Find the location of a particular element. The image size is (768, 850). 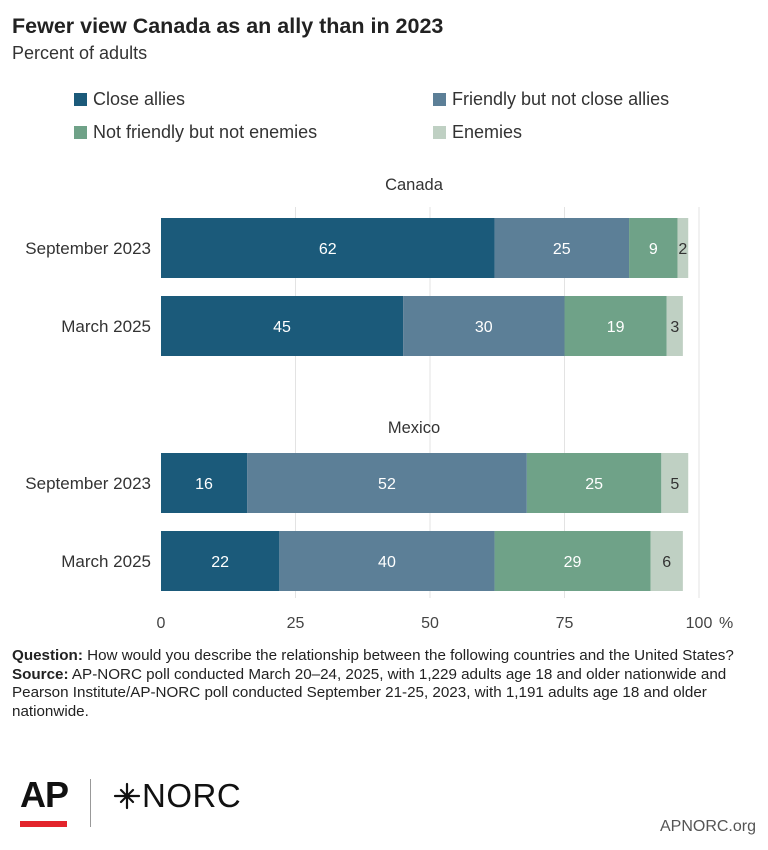

bar-data-label: 22 is located at coordinates (220, 562).